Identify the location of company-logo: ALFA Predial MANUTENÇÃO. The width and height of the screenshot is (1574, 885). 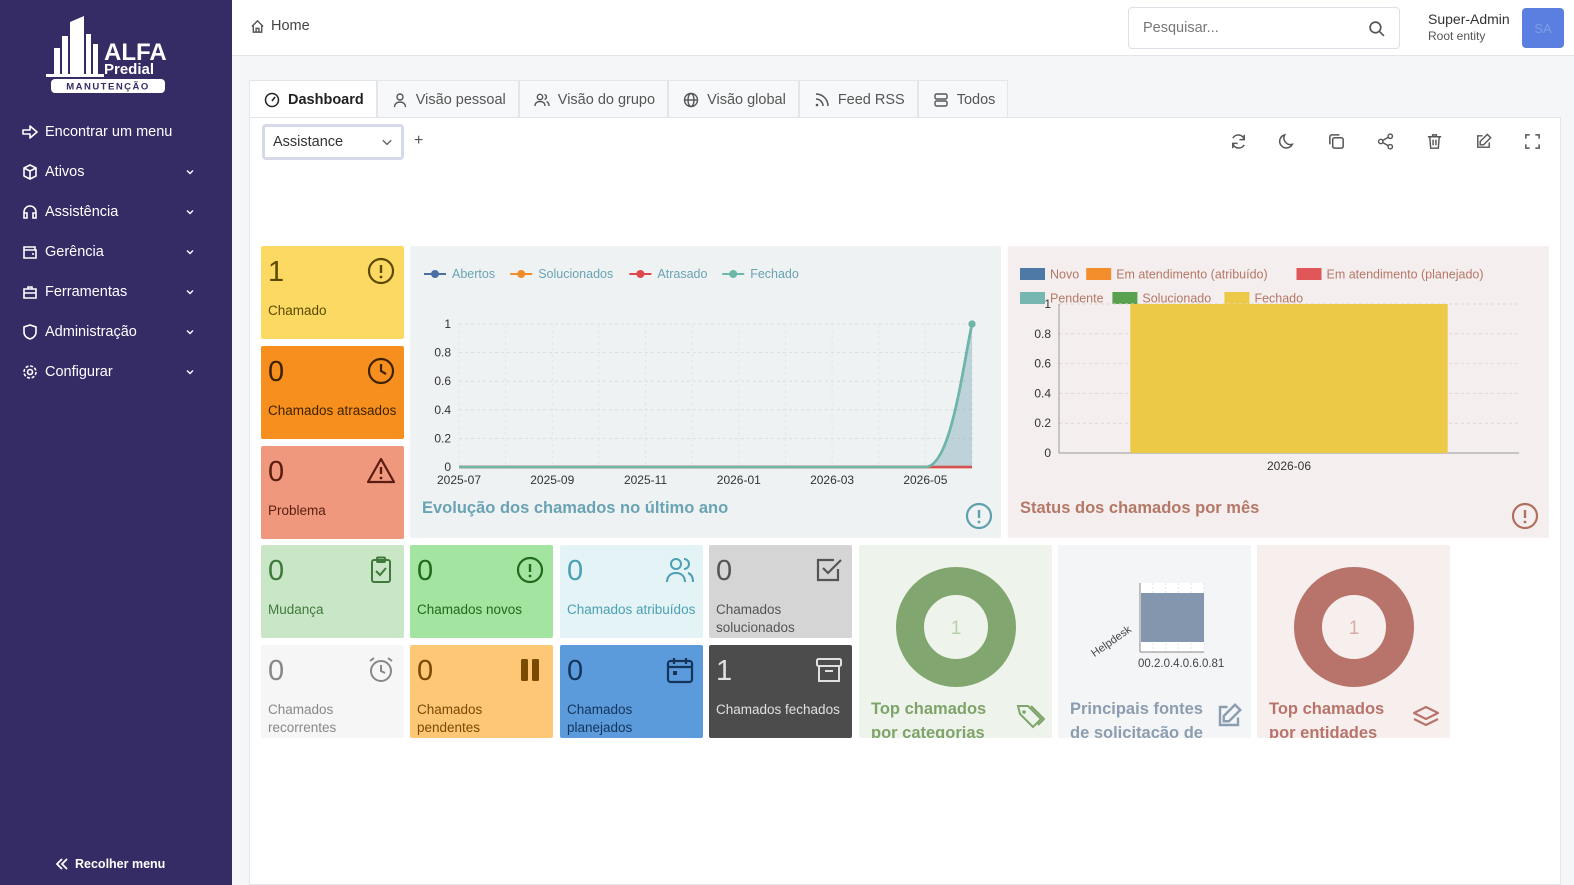
(110, 55).